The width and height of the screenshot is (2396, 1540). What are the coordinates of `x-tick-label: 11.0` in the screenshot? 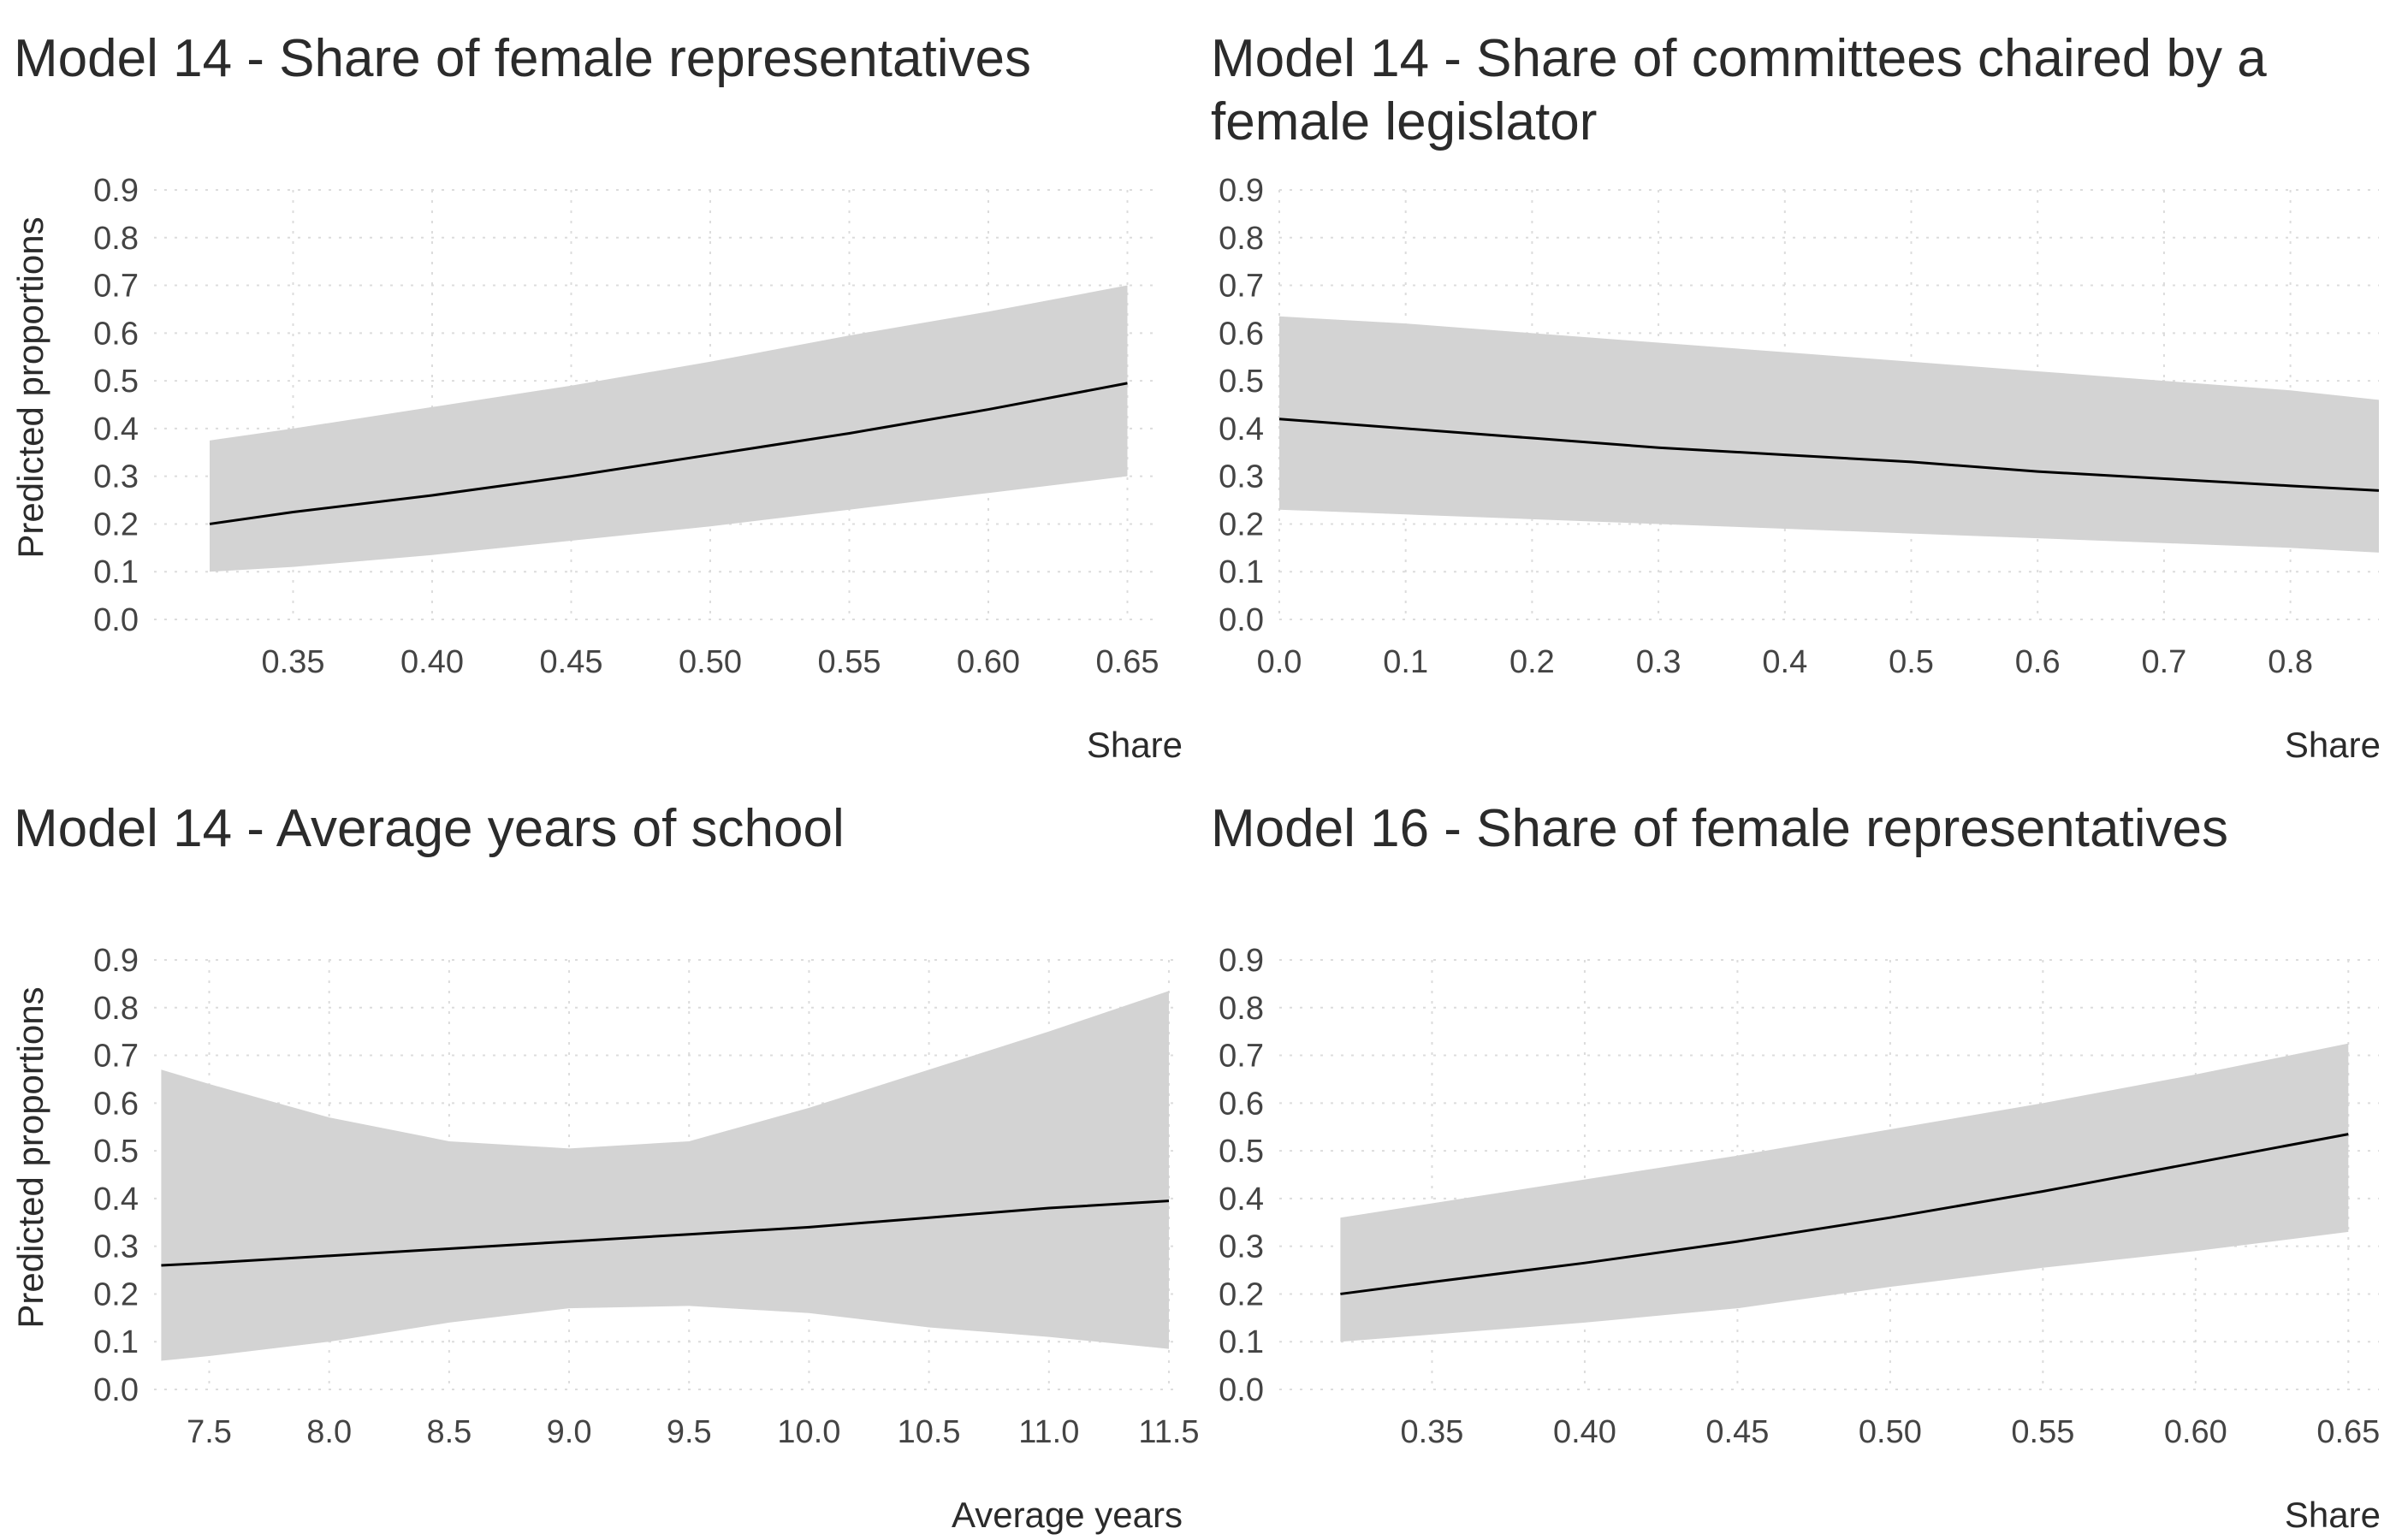 It's located at (1049, 1432).